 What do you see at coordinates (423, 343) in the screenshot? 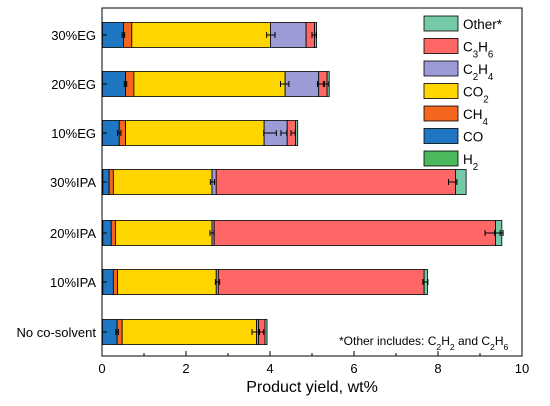
I see `annotation-note: *Other includes: C2H2 and C2H6` at bounding box center [423, 343].